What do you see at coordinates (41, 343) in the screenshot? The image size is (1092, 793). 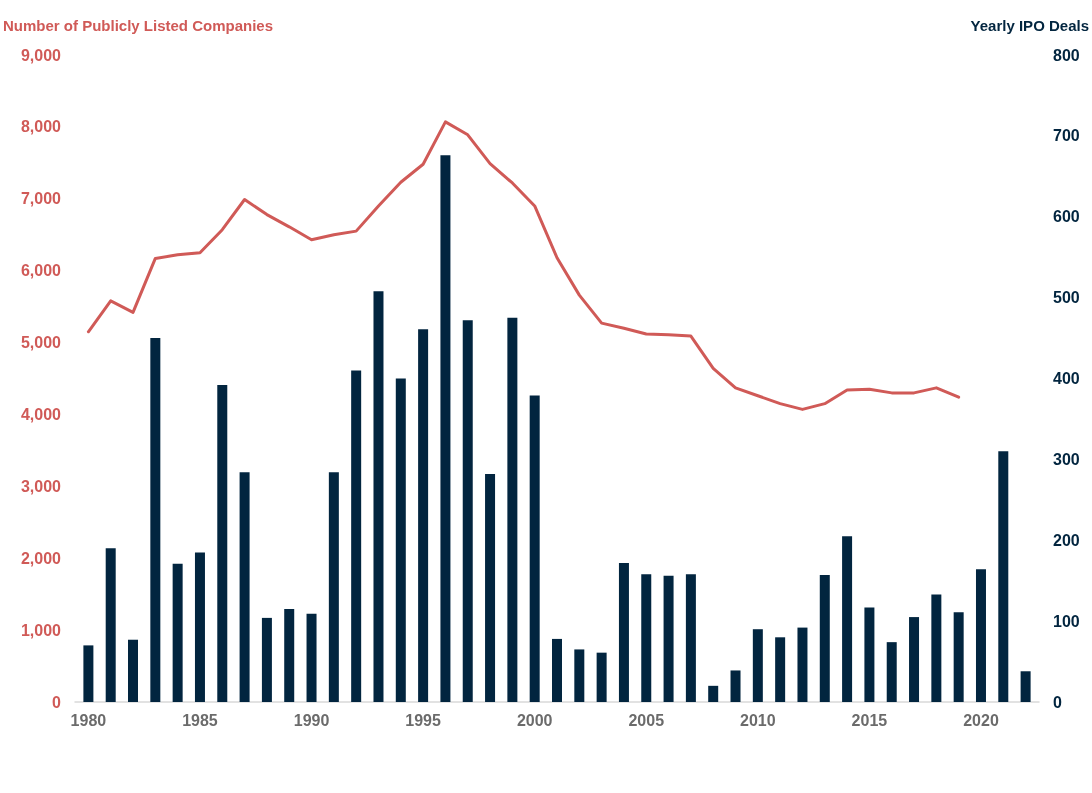 I see `y-tick-label: 5,000` at bounding box center [41, 343].